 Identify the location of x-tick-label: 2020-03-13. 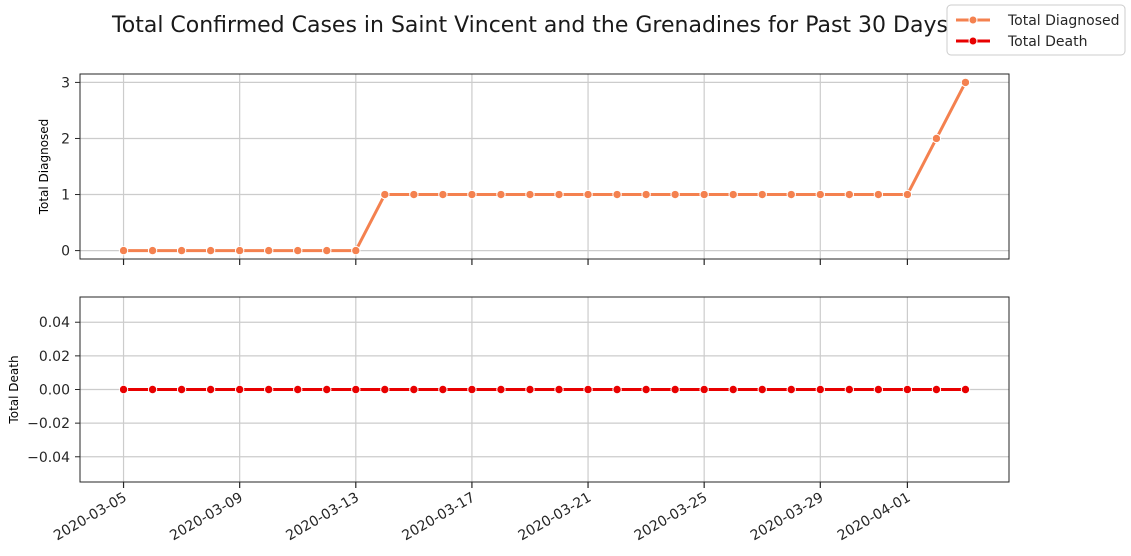
(322, 517).